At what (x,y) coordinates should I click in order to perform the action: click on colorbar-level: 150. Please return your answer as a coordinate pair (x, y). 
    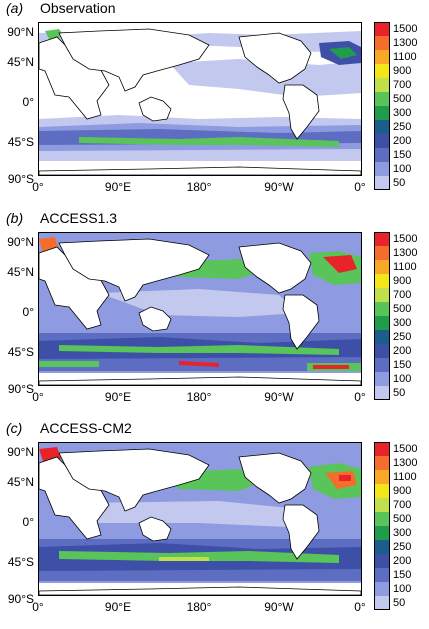
    Looking at the image, I should click on (401, 155).